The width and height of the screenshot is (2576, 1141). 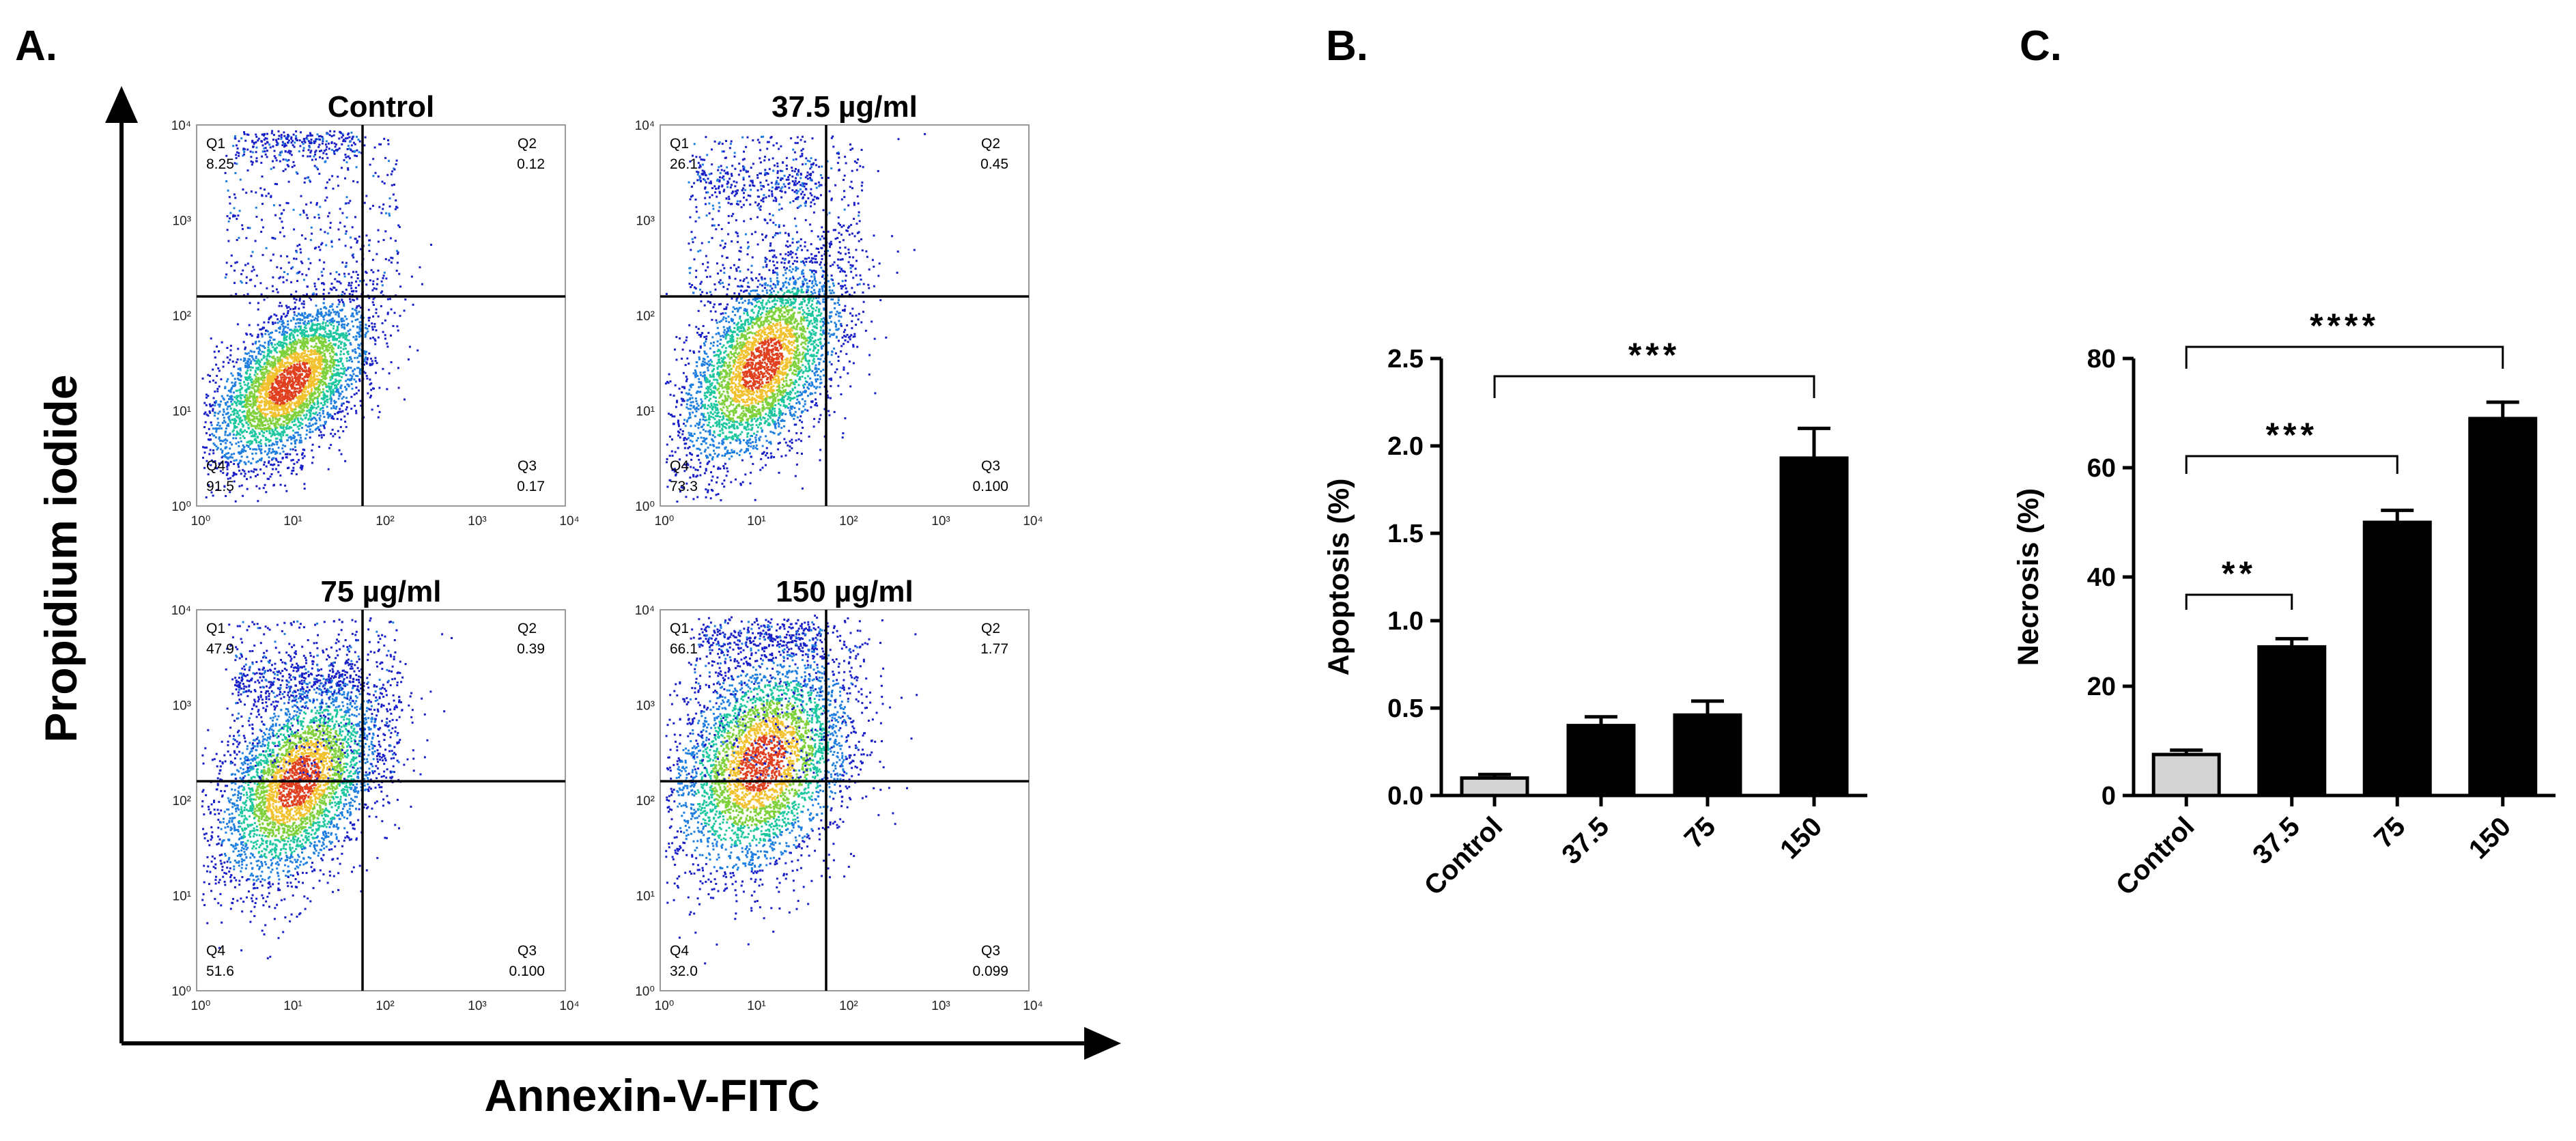 I want to click on bar-y-tick-label: 1.0, so click(x=1405, y=622).